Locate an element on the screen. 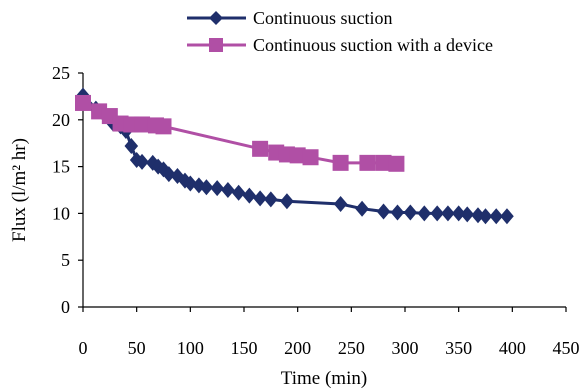 This screenshot has height=390, width=586. x-tick-label: 200 is located at coordinates (297, 348).